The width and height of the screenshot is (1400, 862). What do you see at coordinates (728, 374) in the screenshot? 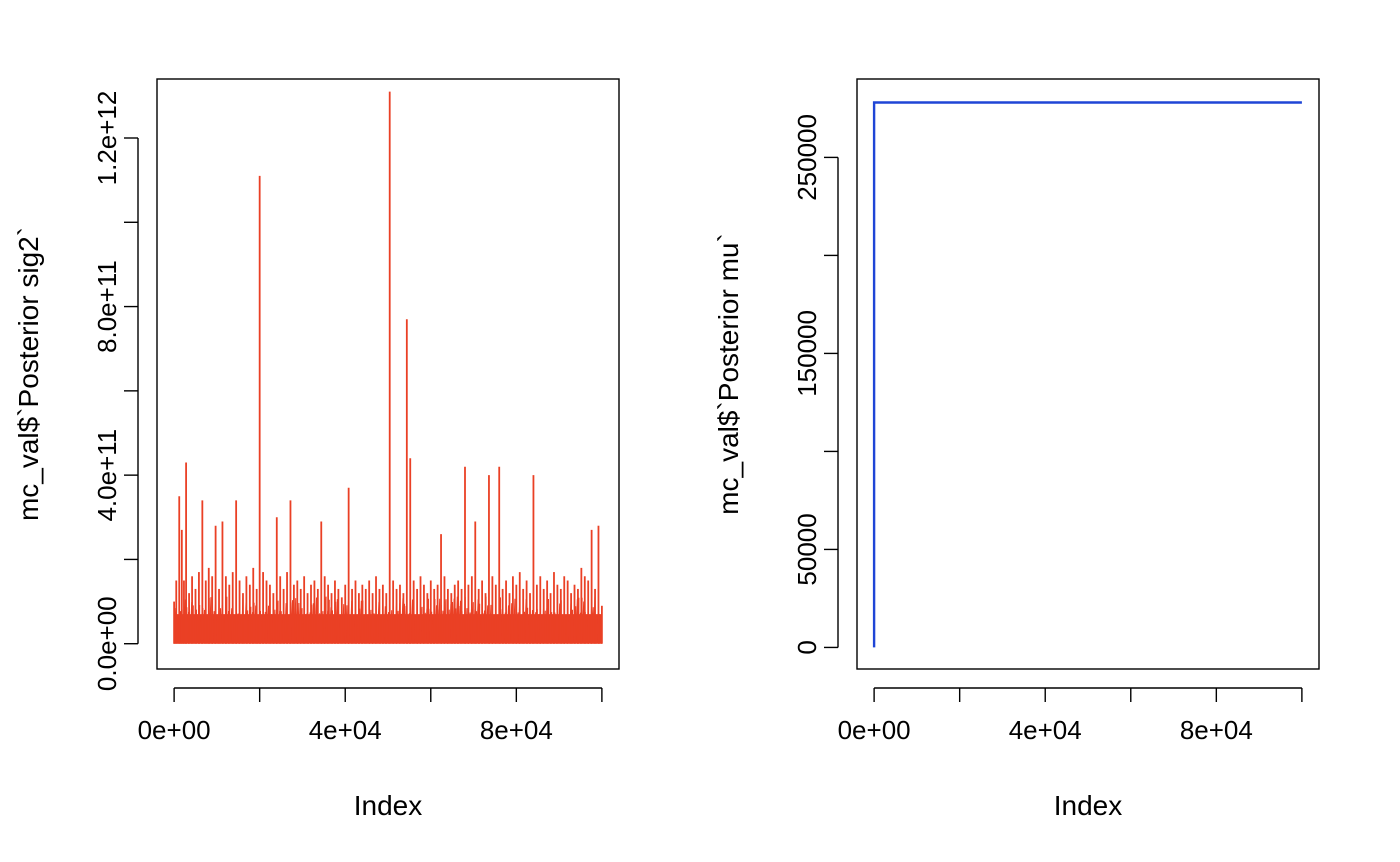
I see `y-axis-label: mc_val$`Posterior mu`` at bounding box center [728, 374].